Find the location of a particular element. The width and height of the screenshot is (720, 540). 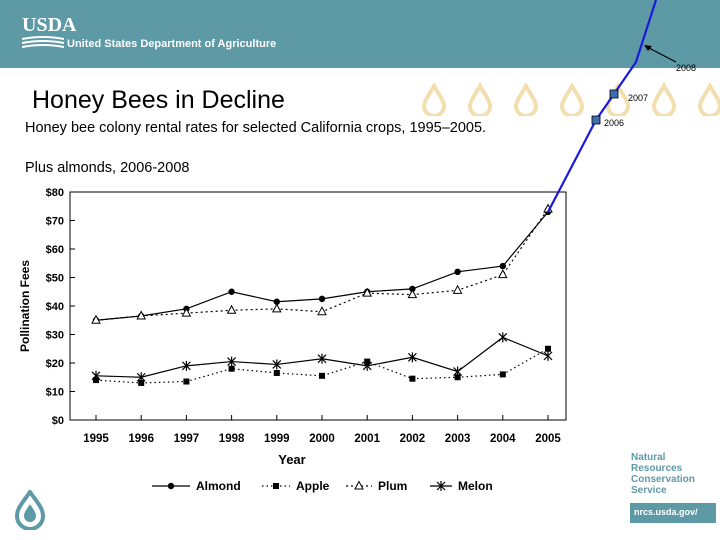

x-tick-label: 2005 is located at coordinates (548, 439).